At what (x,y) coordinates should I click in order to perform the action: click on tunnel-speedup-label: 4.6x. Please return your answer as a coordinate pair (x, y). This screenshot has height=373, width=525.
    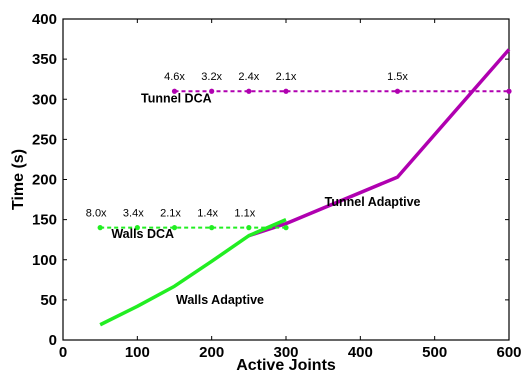
    Looking at the image, I should click on (174, 77).